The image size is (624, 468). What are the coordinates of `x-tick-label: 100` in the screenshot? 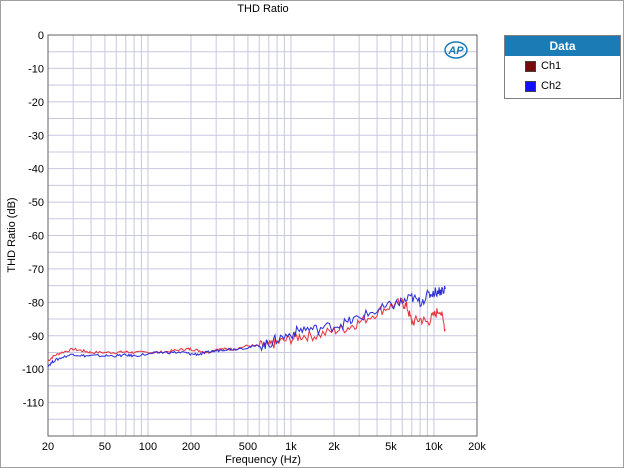 It's located at (148, 447).